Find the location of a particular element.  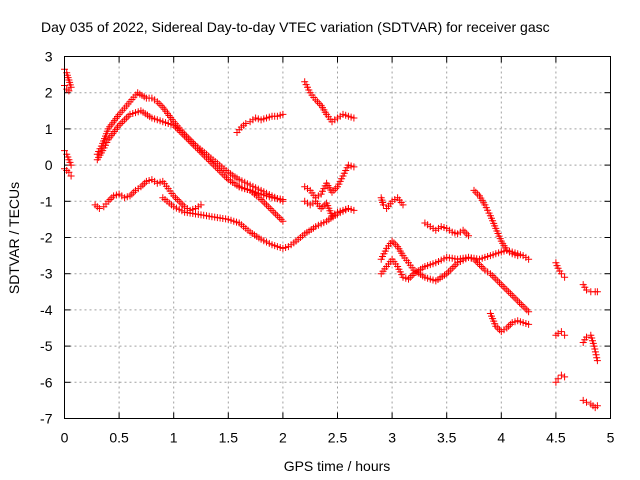

series-arc-o is located at coordinates (455, 276).